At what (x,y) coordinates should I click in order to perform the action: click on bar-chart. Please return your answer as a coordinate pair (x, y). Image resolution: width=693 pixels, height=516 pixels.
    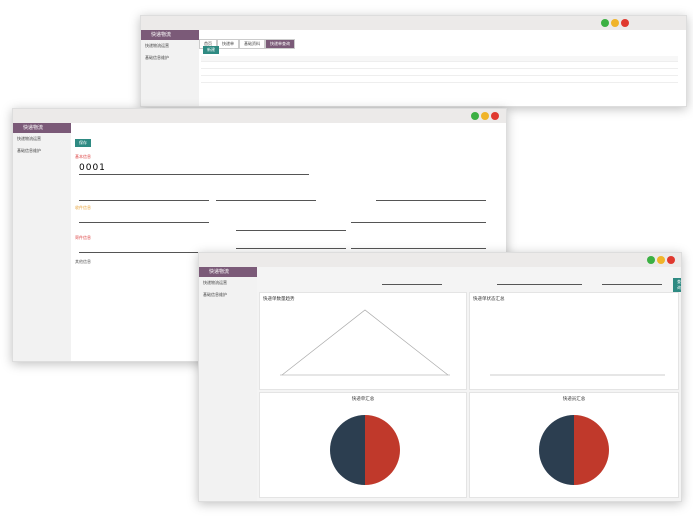
    Looking at the image, I should click on (577, 375).